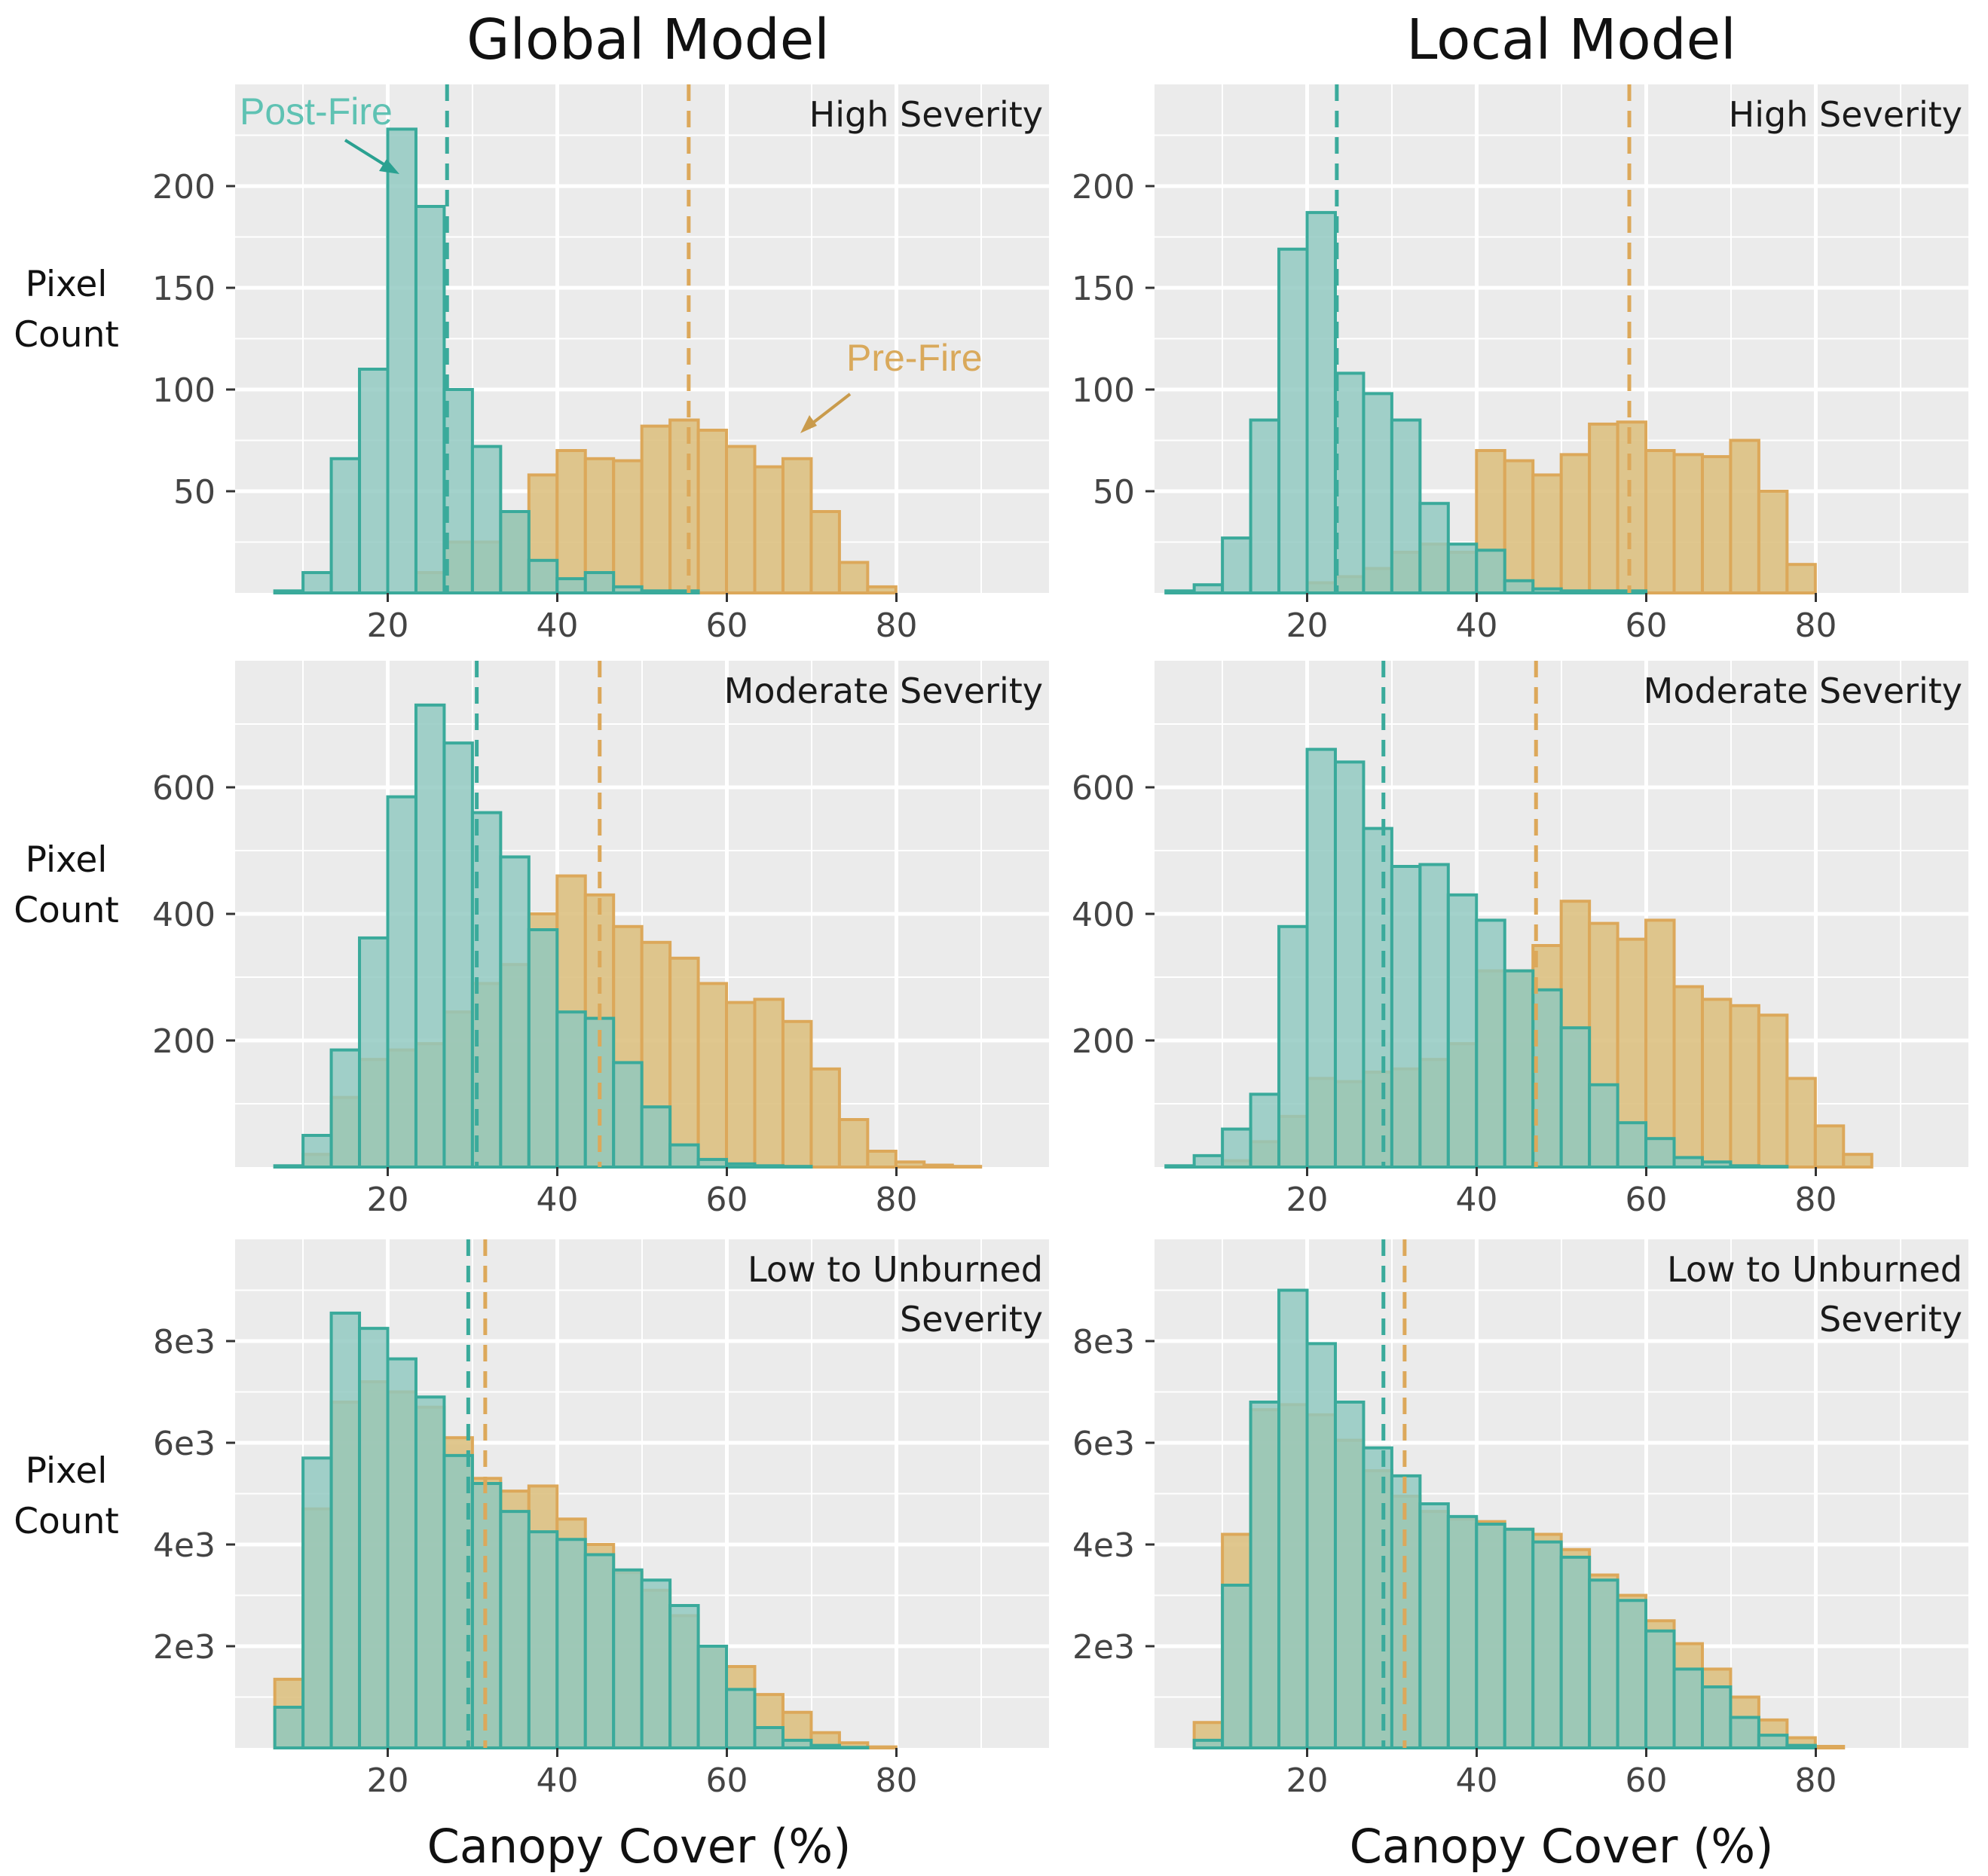  What do you see at coordinates (914, 358) in the screenshot?
I see `pre-fire-annotation-label: Pre-Fire` at bounding box center [914, 358].